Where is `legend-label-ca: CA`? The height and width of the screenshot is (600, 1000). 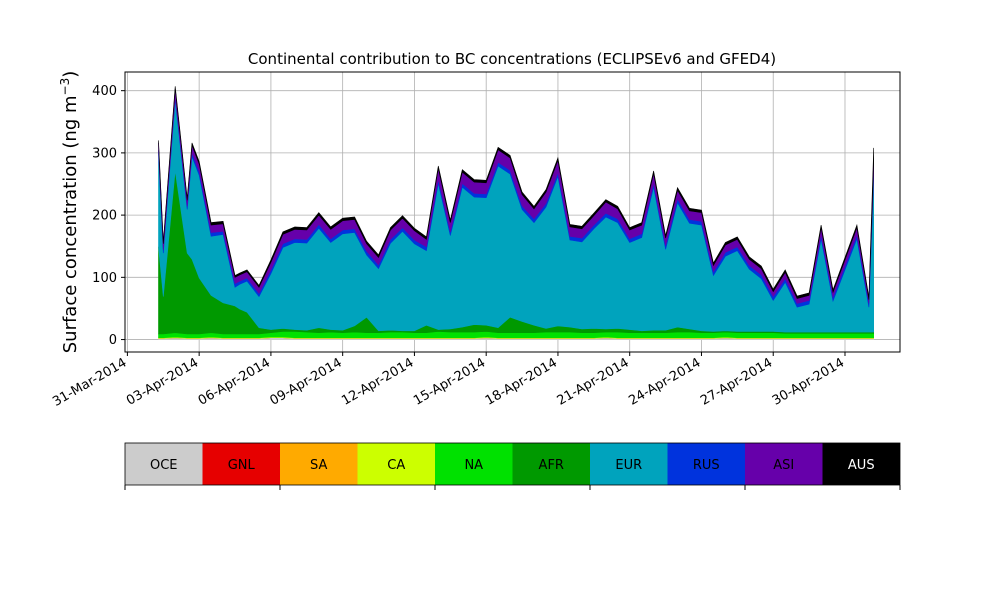 legend-label-ca: CA is located at coordinates (396, 465).